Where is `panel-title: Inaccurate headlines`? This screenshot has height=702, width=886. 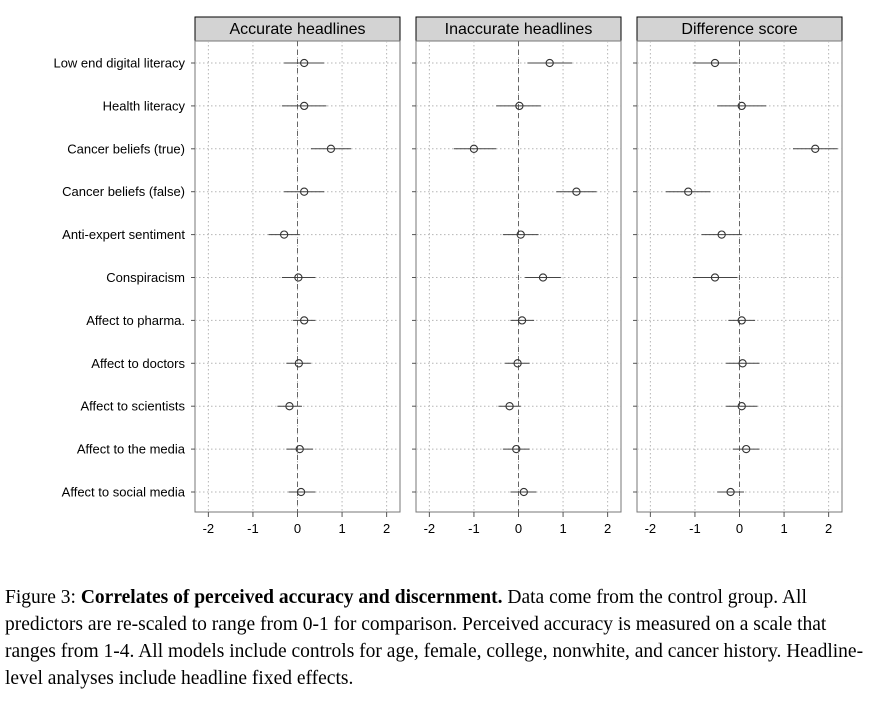 panel-title: Inaccurate headlines is located at coordinates (519, 29).